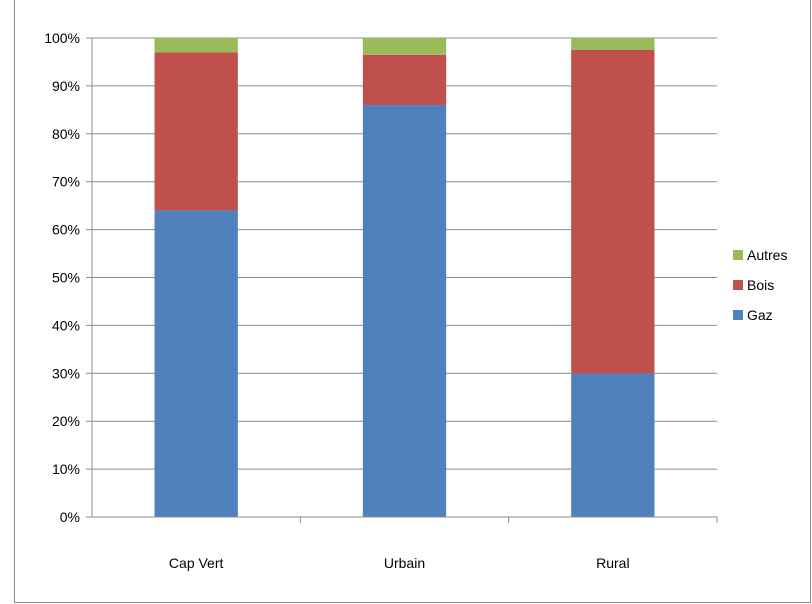 This screenshot has height=604, width=812. I want to click on y-tick-label: 100%, so click(62, 38).